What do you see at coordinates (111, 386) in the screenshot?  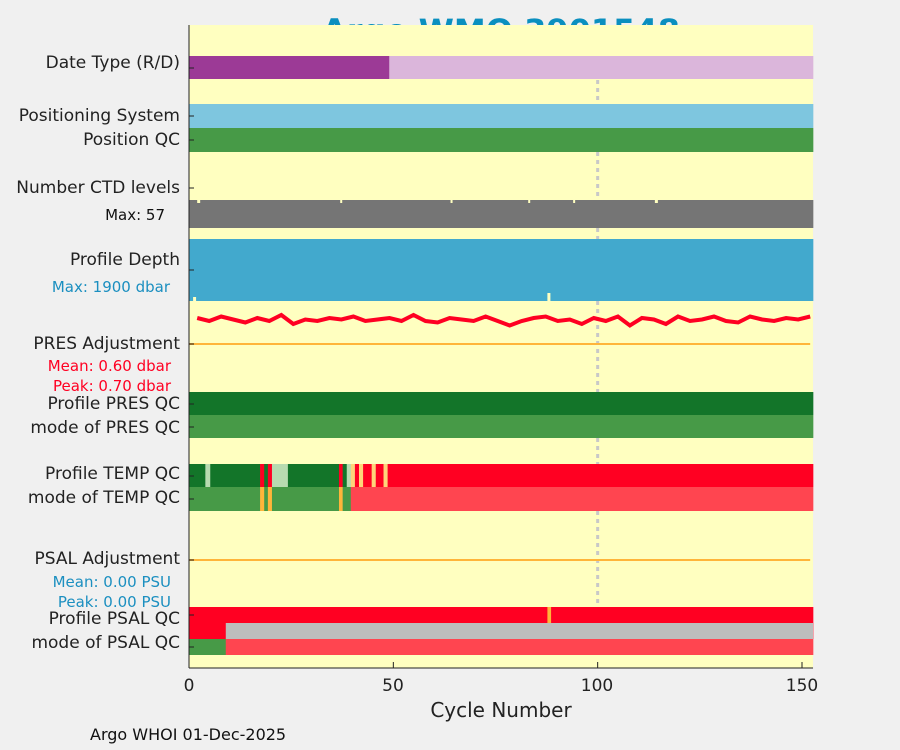 I see `pres-peak: Peak: 0.70 dbar` at bounding box center [111, 386].